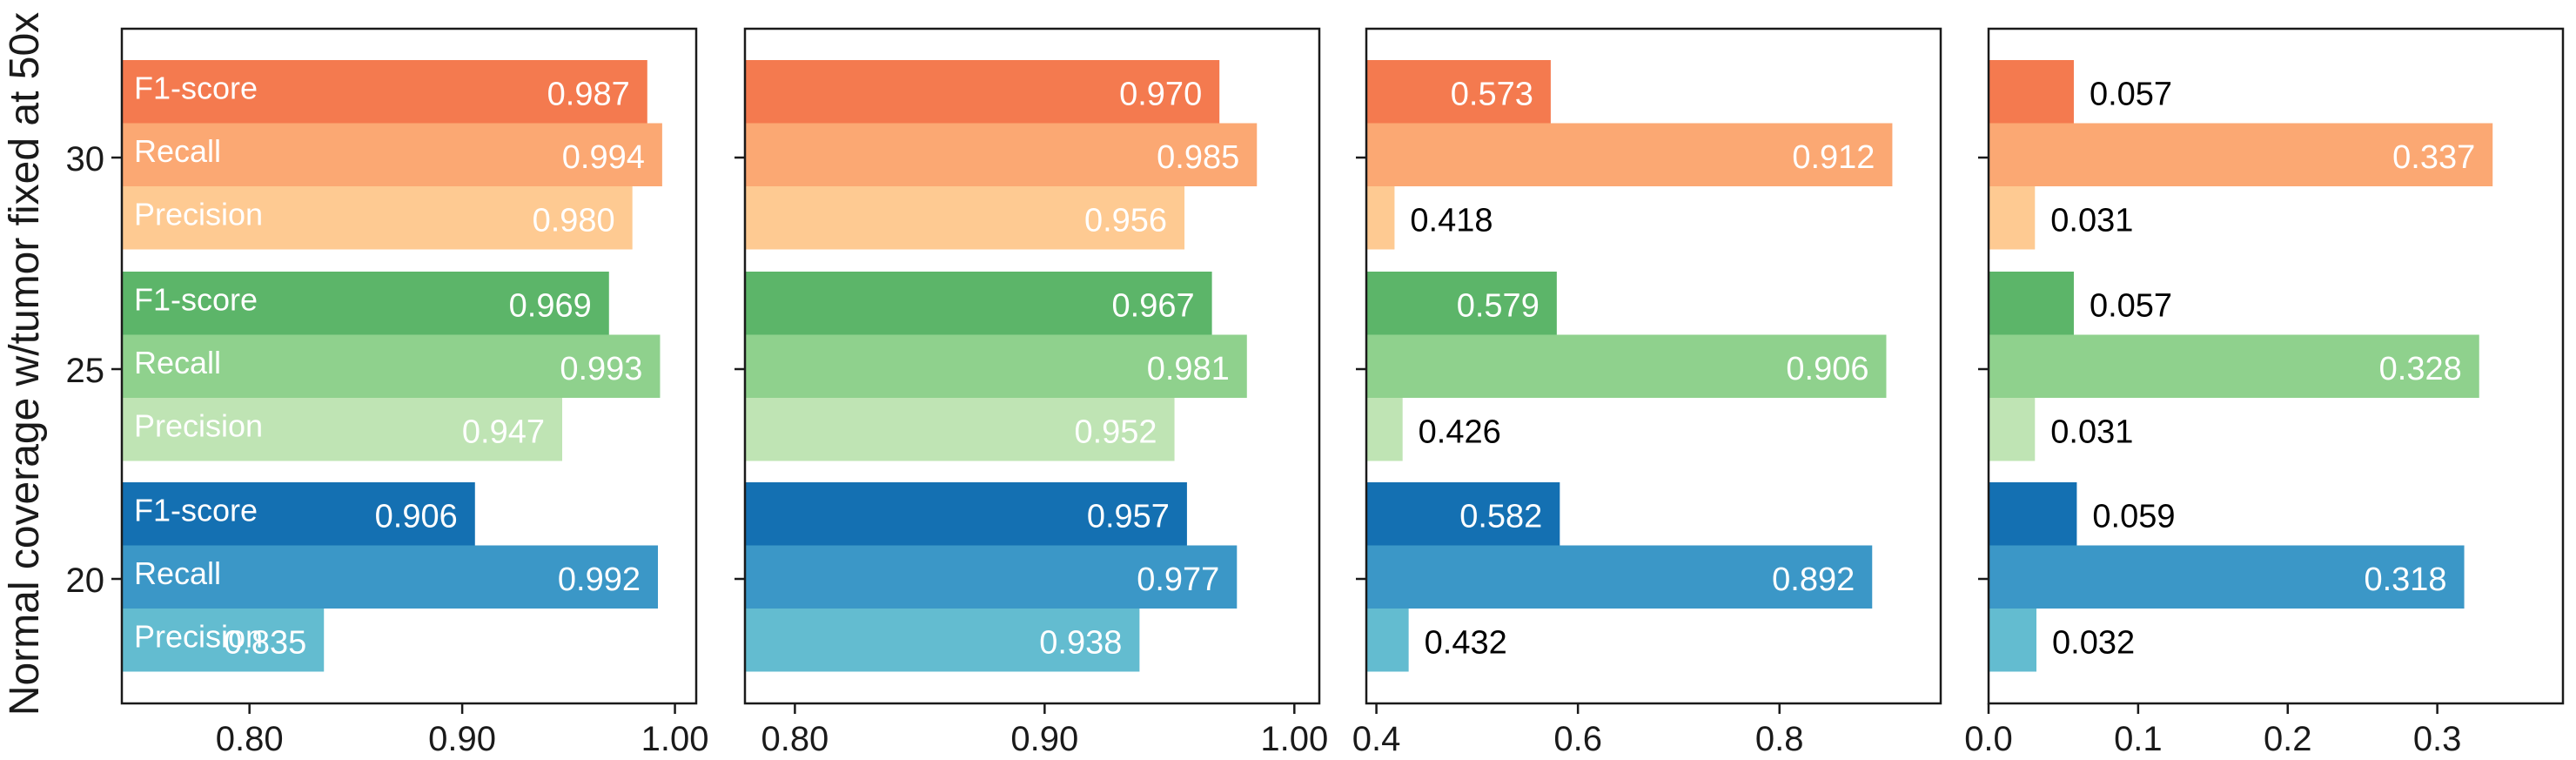 Image resolution: width=2576 pixels, height=760 pixels. I want to click on x-tick-label: 0.3, so click(2437, 738).